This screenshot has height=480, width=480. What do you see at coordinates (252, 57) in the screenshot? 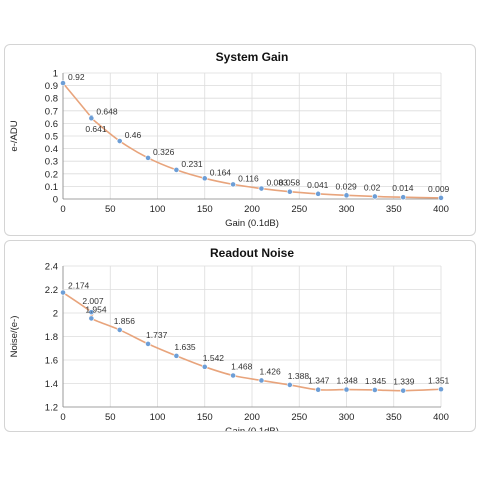
I see `chart-title: System Gain` at bounding box center [252, 57].